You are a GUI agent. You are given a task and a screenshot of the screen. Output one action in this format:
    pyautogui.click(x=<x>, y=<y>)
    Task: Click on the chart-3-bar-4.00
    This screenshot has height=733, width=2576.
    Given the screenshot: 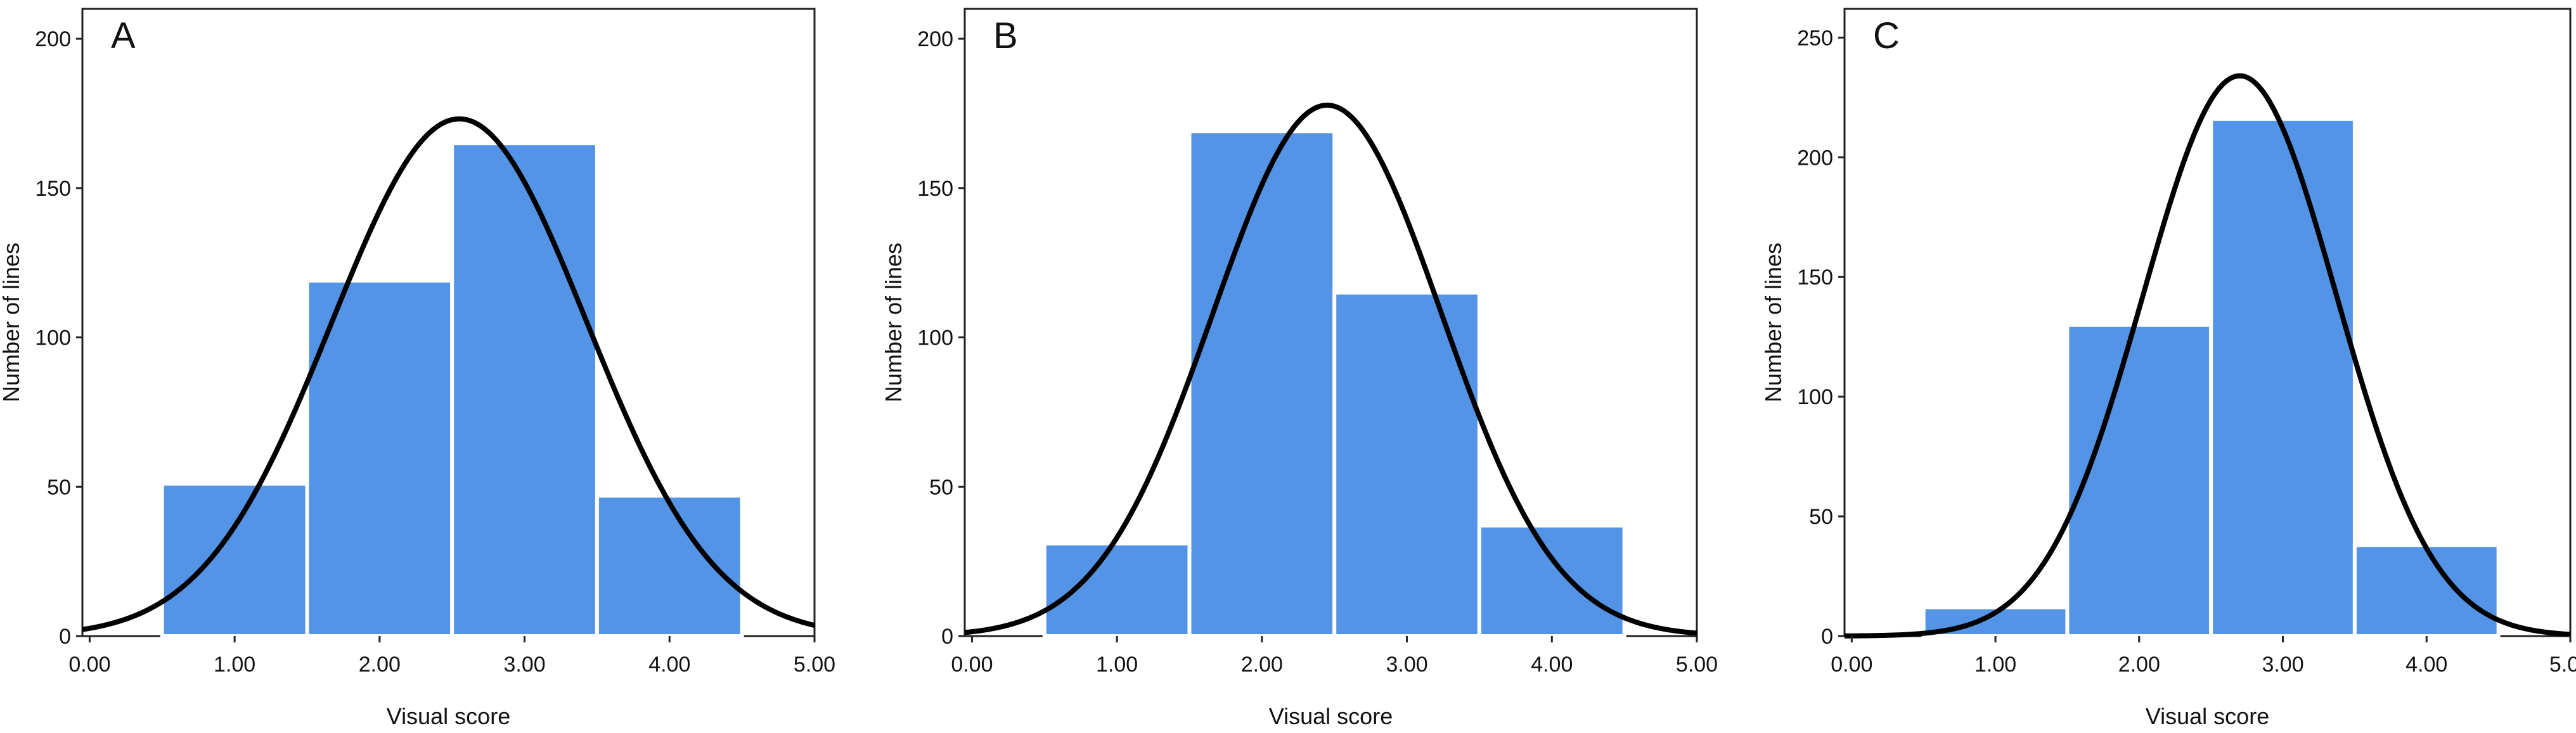 What is the action you would take?
    pyautogui.click(x=2426, y=591)
    